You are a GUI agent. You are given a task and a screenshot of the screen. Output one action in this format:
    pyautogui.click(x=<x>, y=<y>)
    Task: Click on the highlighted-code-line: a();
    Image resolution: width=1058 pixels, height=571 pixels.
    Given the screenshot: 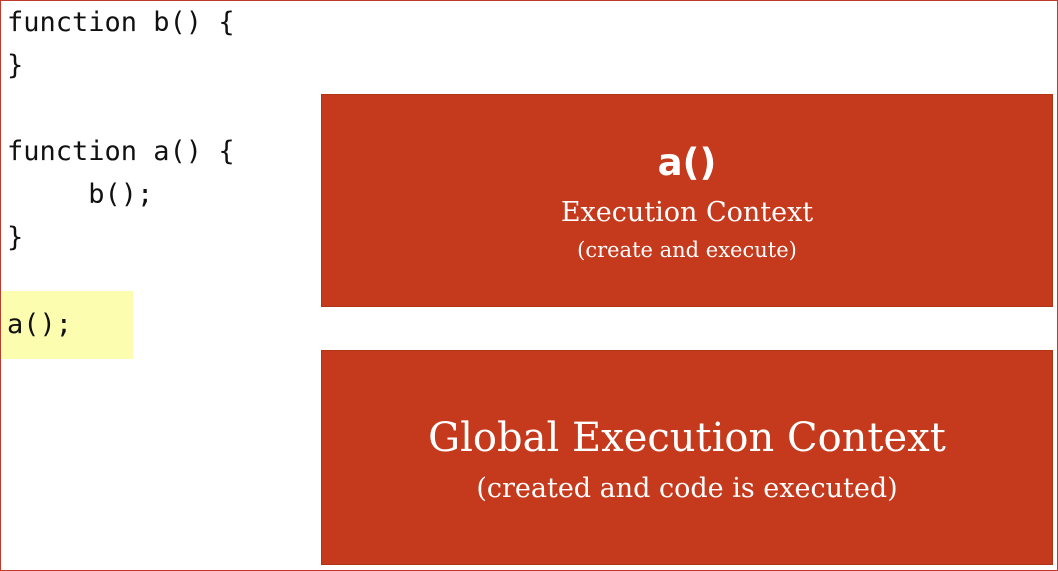 What is the action you would take?
    pyautogui.click(x=40, y=324)
    